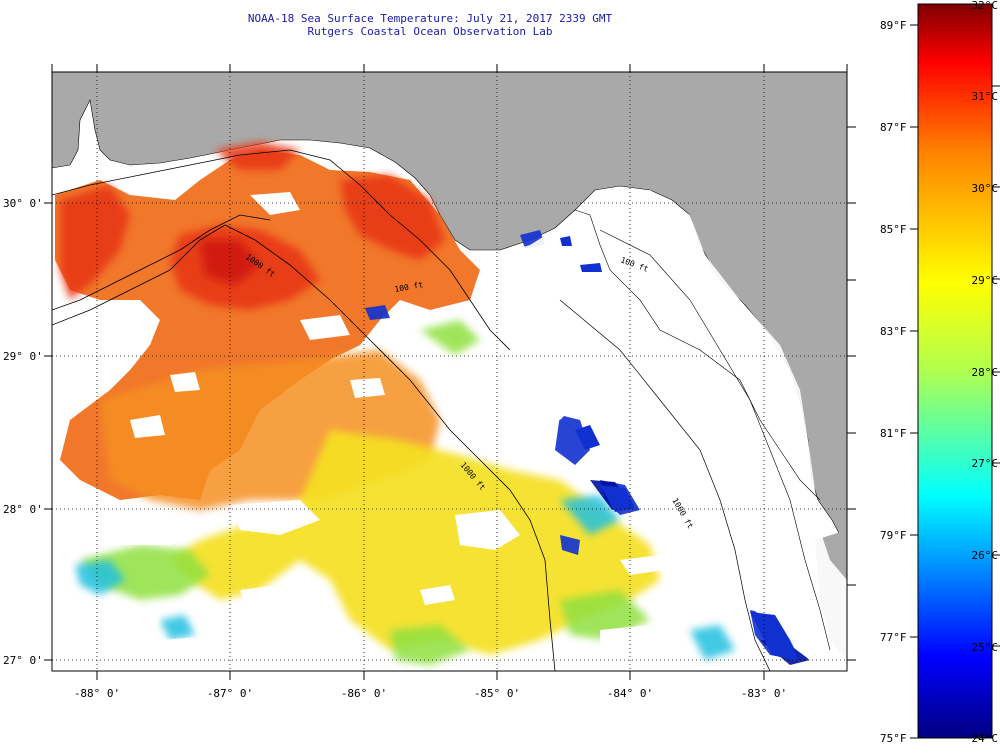 This screenshot has width=1000, height=754. I want to click on celsius-label: 24°C, so click(985, 738).